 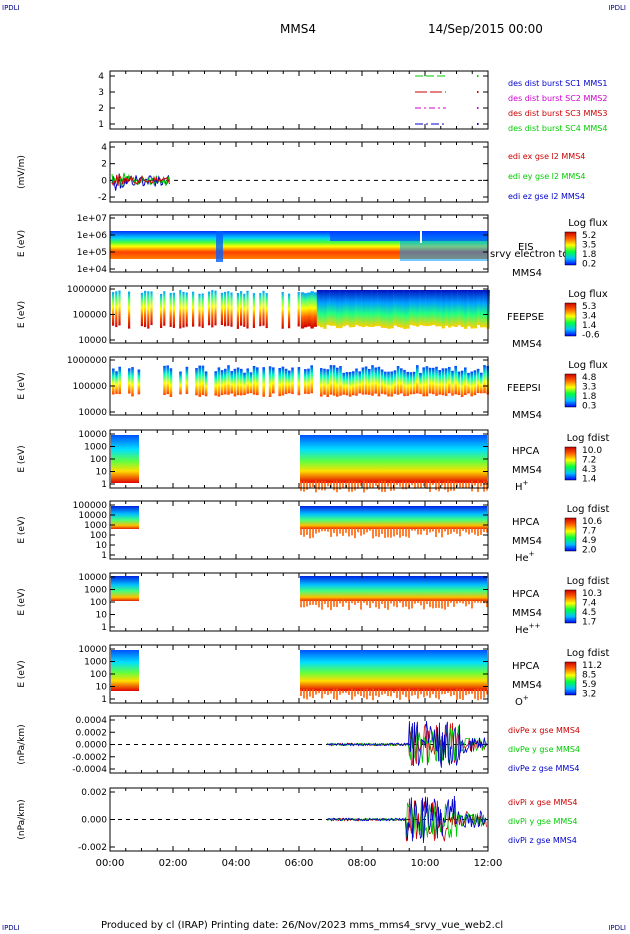 What do you see at coordinates (526, 594) in the screenshot?
I see `hpca-instrument-label-hpca-he2: HPCA` at bounding box center [526, 594].